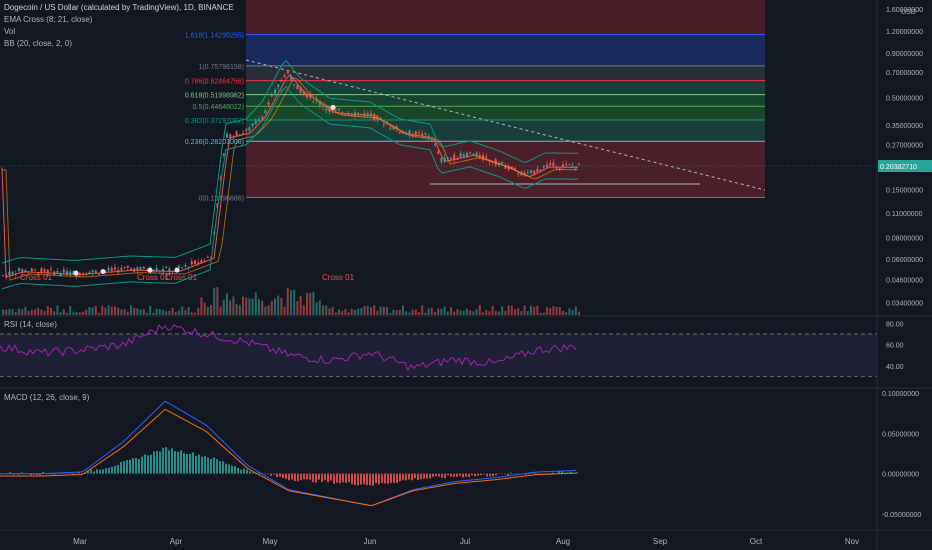 The height and width of the screenshot is (550, 932). Describe the element at coordinates (214, 142) in the screenshot. I see `fib-level-label: 0.236(0.28201008)` at that location.